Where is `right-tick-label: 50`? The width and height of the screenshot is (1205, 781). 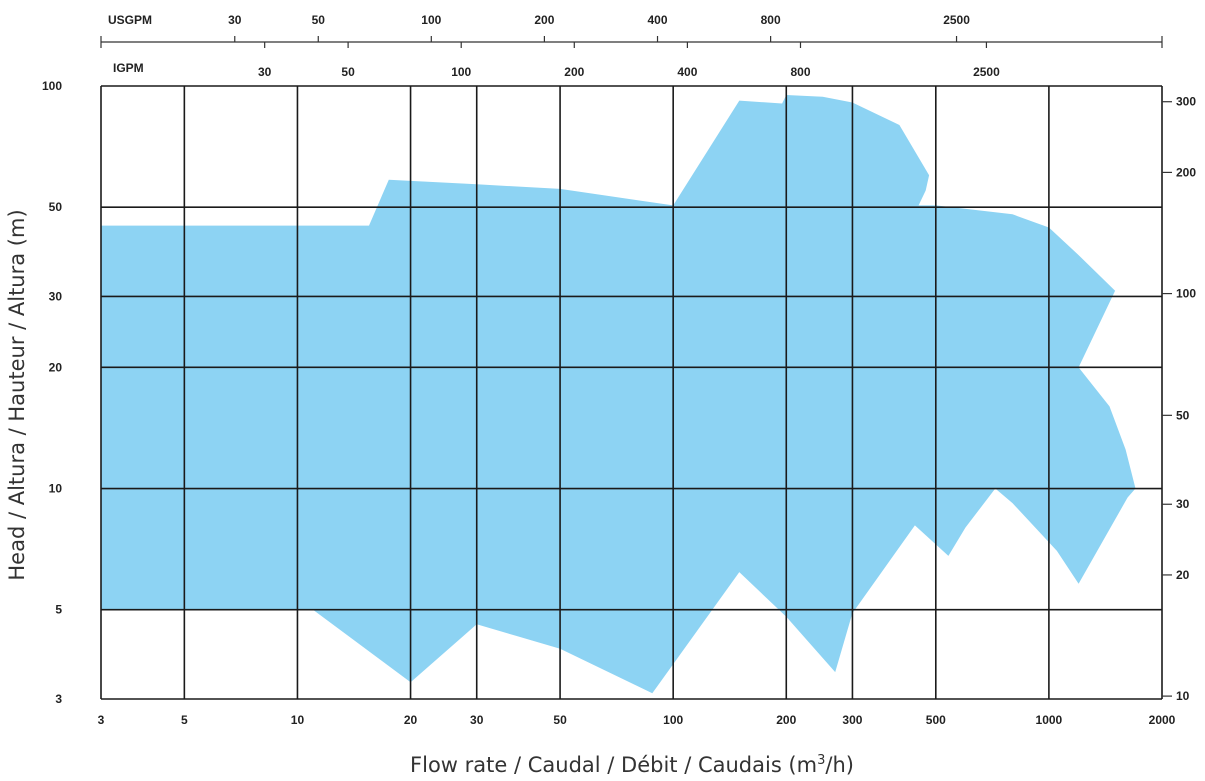
right-tick-label: 50 is located at coordinates (1183, 415).